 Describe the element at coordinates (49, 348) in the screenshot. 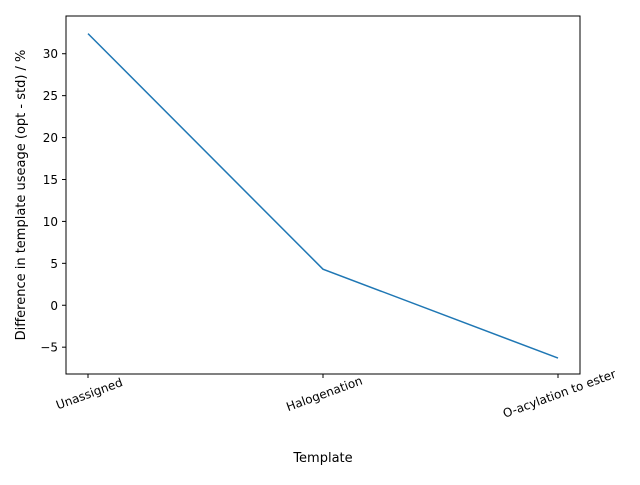

I see `y-tick-label: −5` at that location.